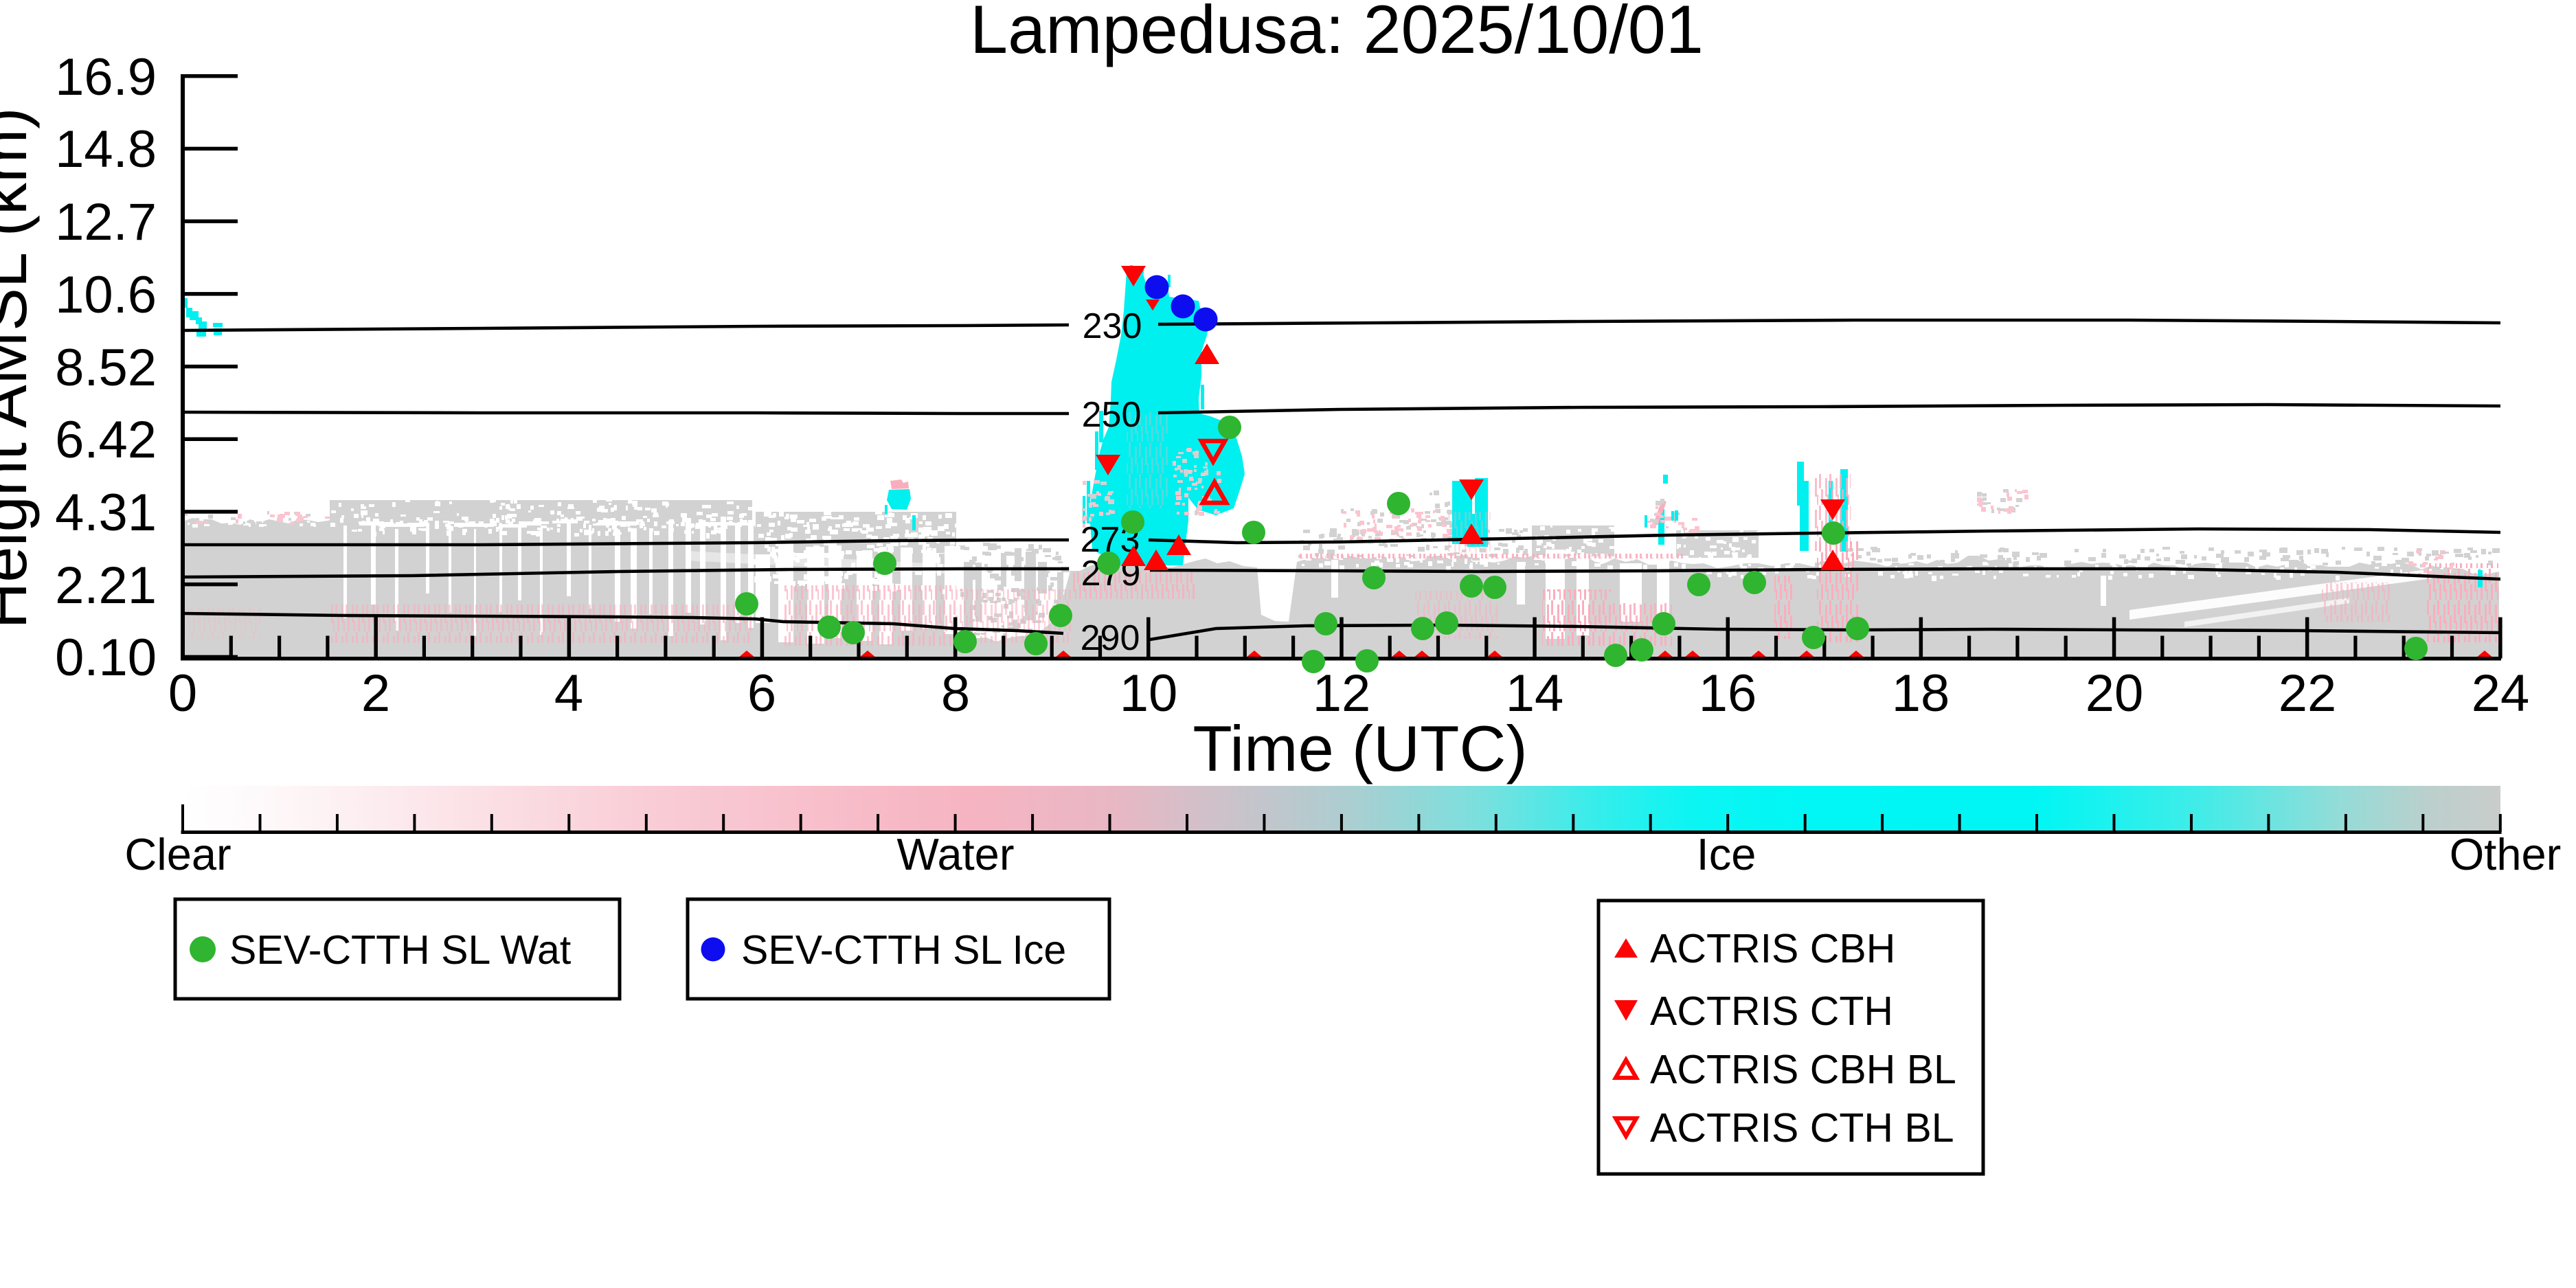  Describe the element at coordinates (1535, 693) in the screenshot. I see `svg-text: 14` at that location.